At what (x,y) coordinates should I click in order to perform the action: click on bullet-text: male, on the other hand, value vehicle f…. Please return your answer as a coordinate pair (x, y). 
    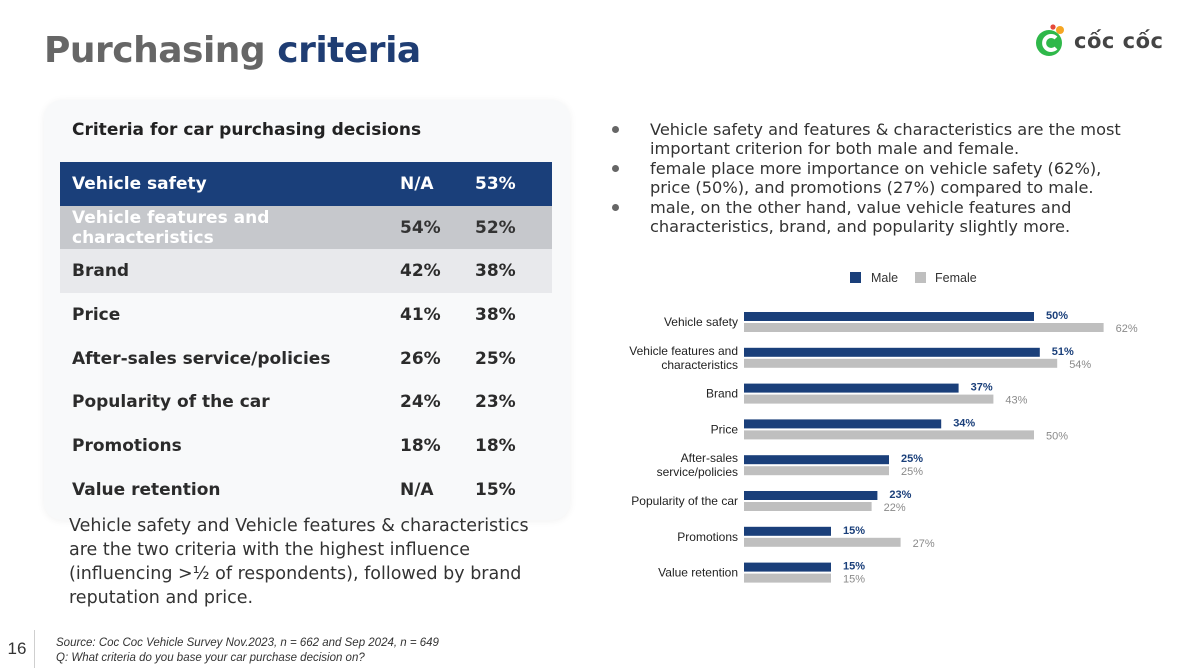
    Looking at the image, I should click on (861, 217).